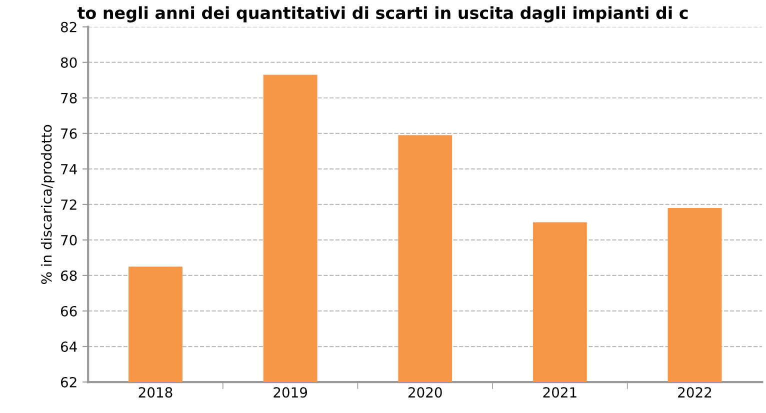 The image size is (766, 413). Describe the element at coordinates (68, 204) in the screenshot. I see `y-tick-label: 72` at that location.